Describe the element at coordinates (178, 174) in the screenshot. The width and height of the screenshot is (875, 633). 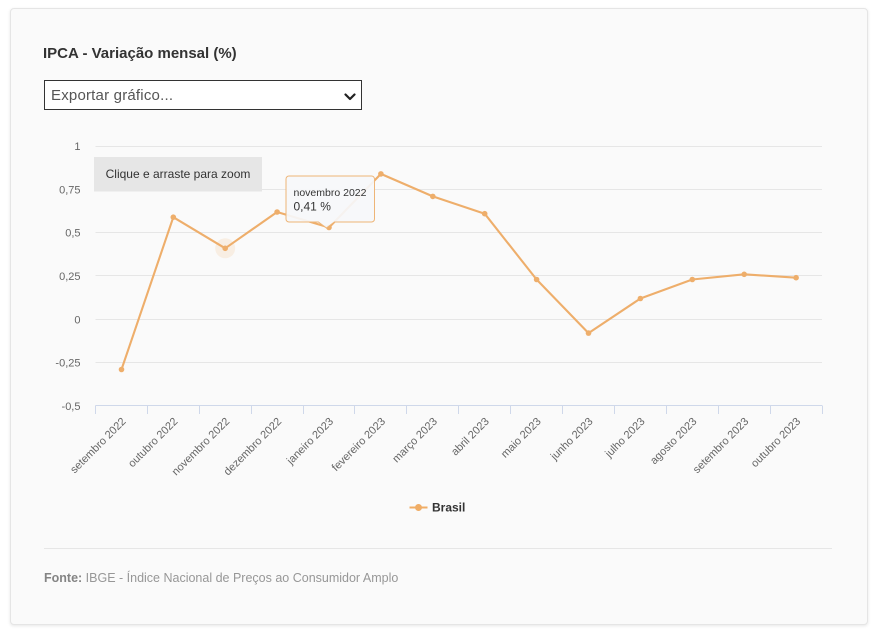
I see `svg-text: Clique e arraste para zoom` at that location.